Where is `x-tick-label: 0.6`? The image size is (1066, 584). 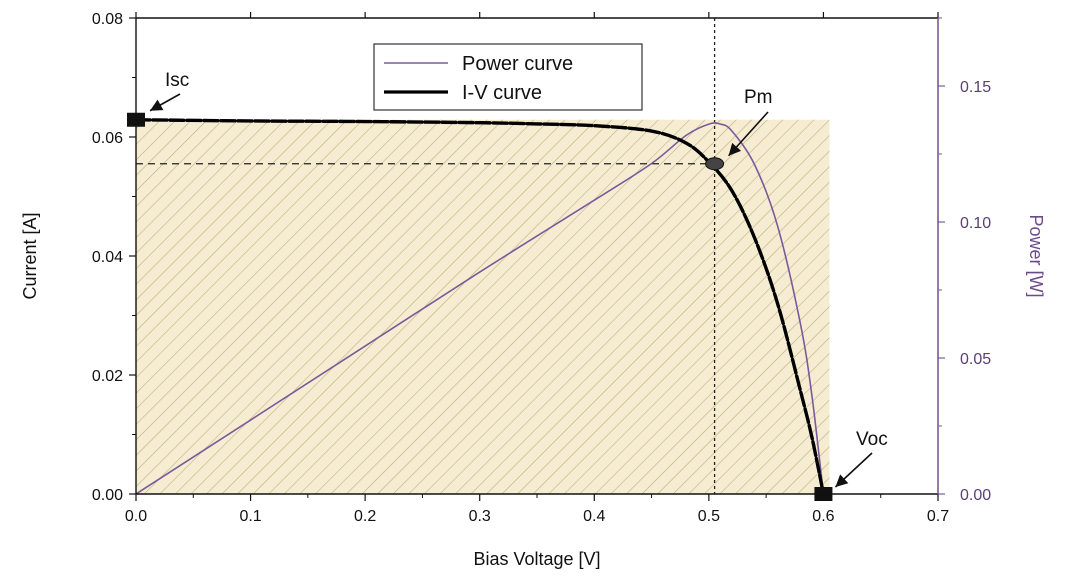 x-tick-label: 0.6 is located at coordinates (823, 516).